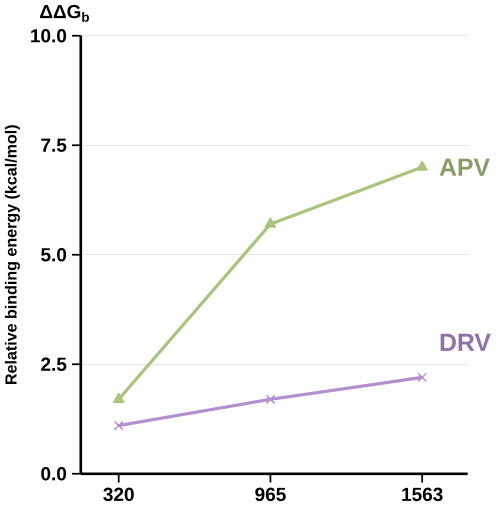 Image resolution: width=496 pixels, height=506 pixels. I want to click on y-tick-label: 7.5, so click(53, 145).